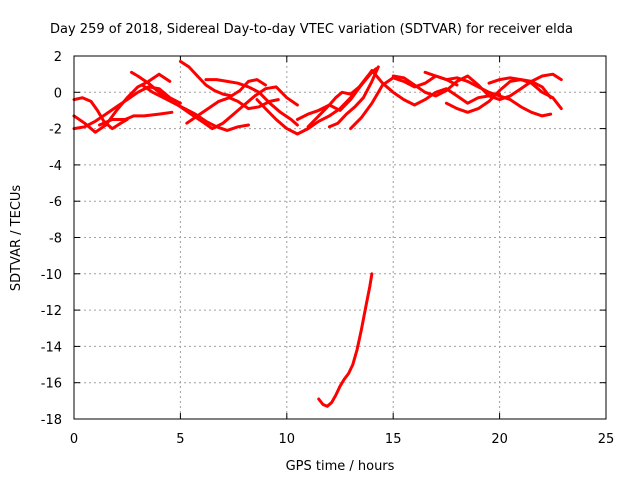 Image resolution: width=640 pixels, height=480 pixels. I want to click on y-tick-label: -10, so click(51, 275).